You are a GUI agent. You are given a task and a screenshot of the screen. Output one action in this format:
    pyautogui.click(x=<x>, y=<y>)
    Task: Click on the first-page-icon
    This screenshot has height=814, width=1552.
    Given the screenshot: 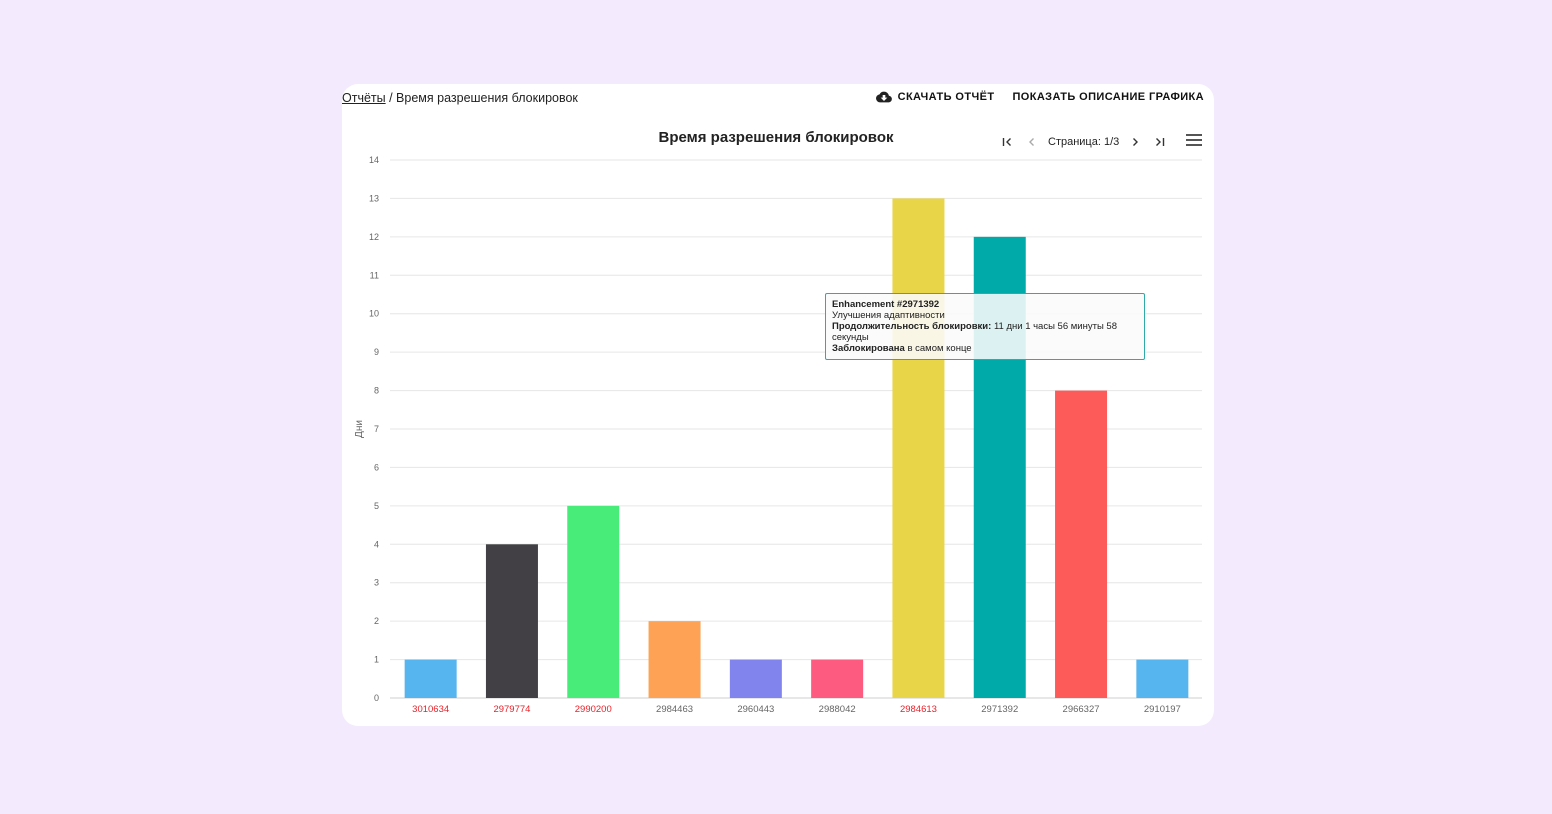 What is the action you would take?
    pyautogui.click(x=1006, y=142)
    